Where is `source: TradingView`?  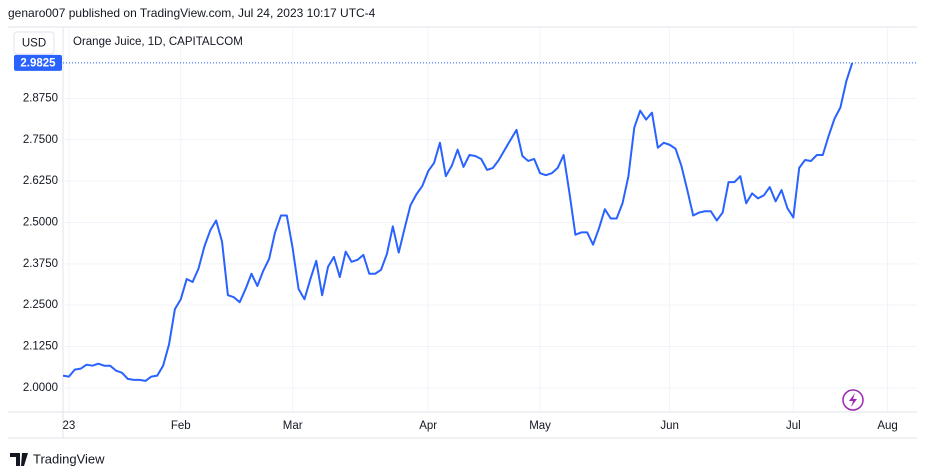
source: TradingView is located at coordinates (69, 458).